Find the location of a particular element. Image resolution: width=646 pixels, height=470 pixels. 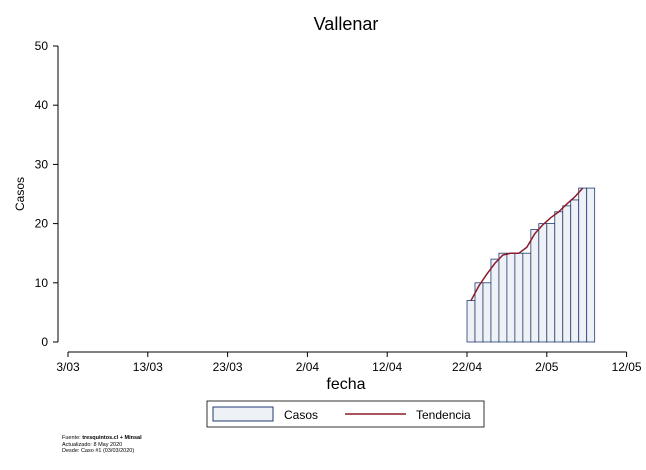

x-axis-label: fecha is located at coordinates (345, 384).